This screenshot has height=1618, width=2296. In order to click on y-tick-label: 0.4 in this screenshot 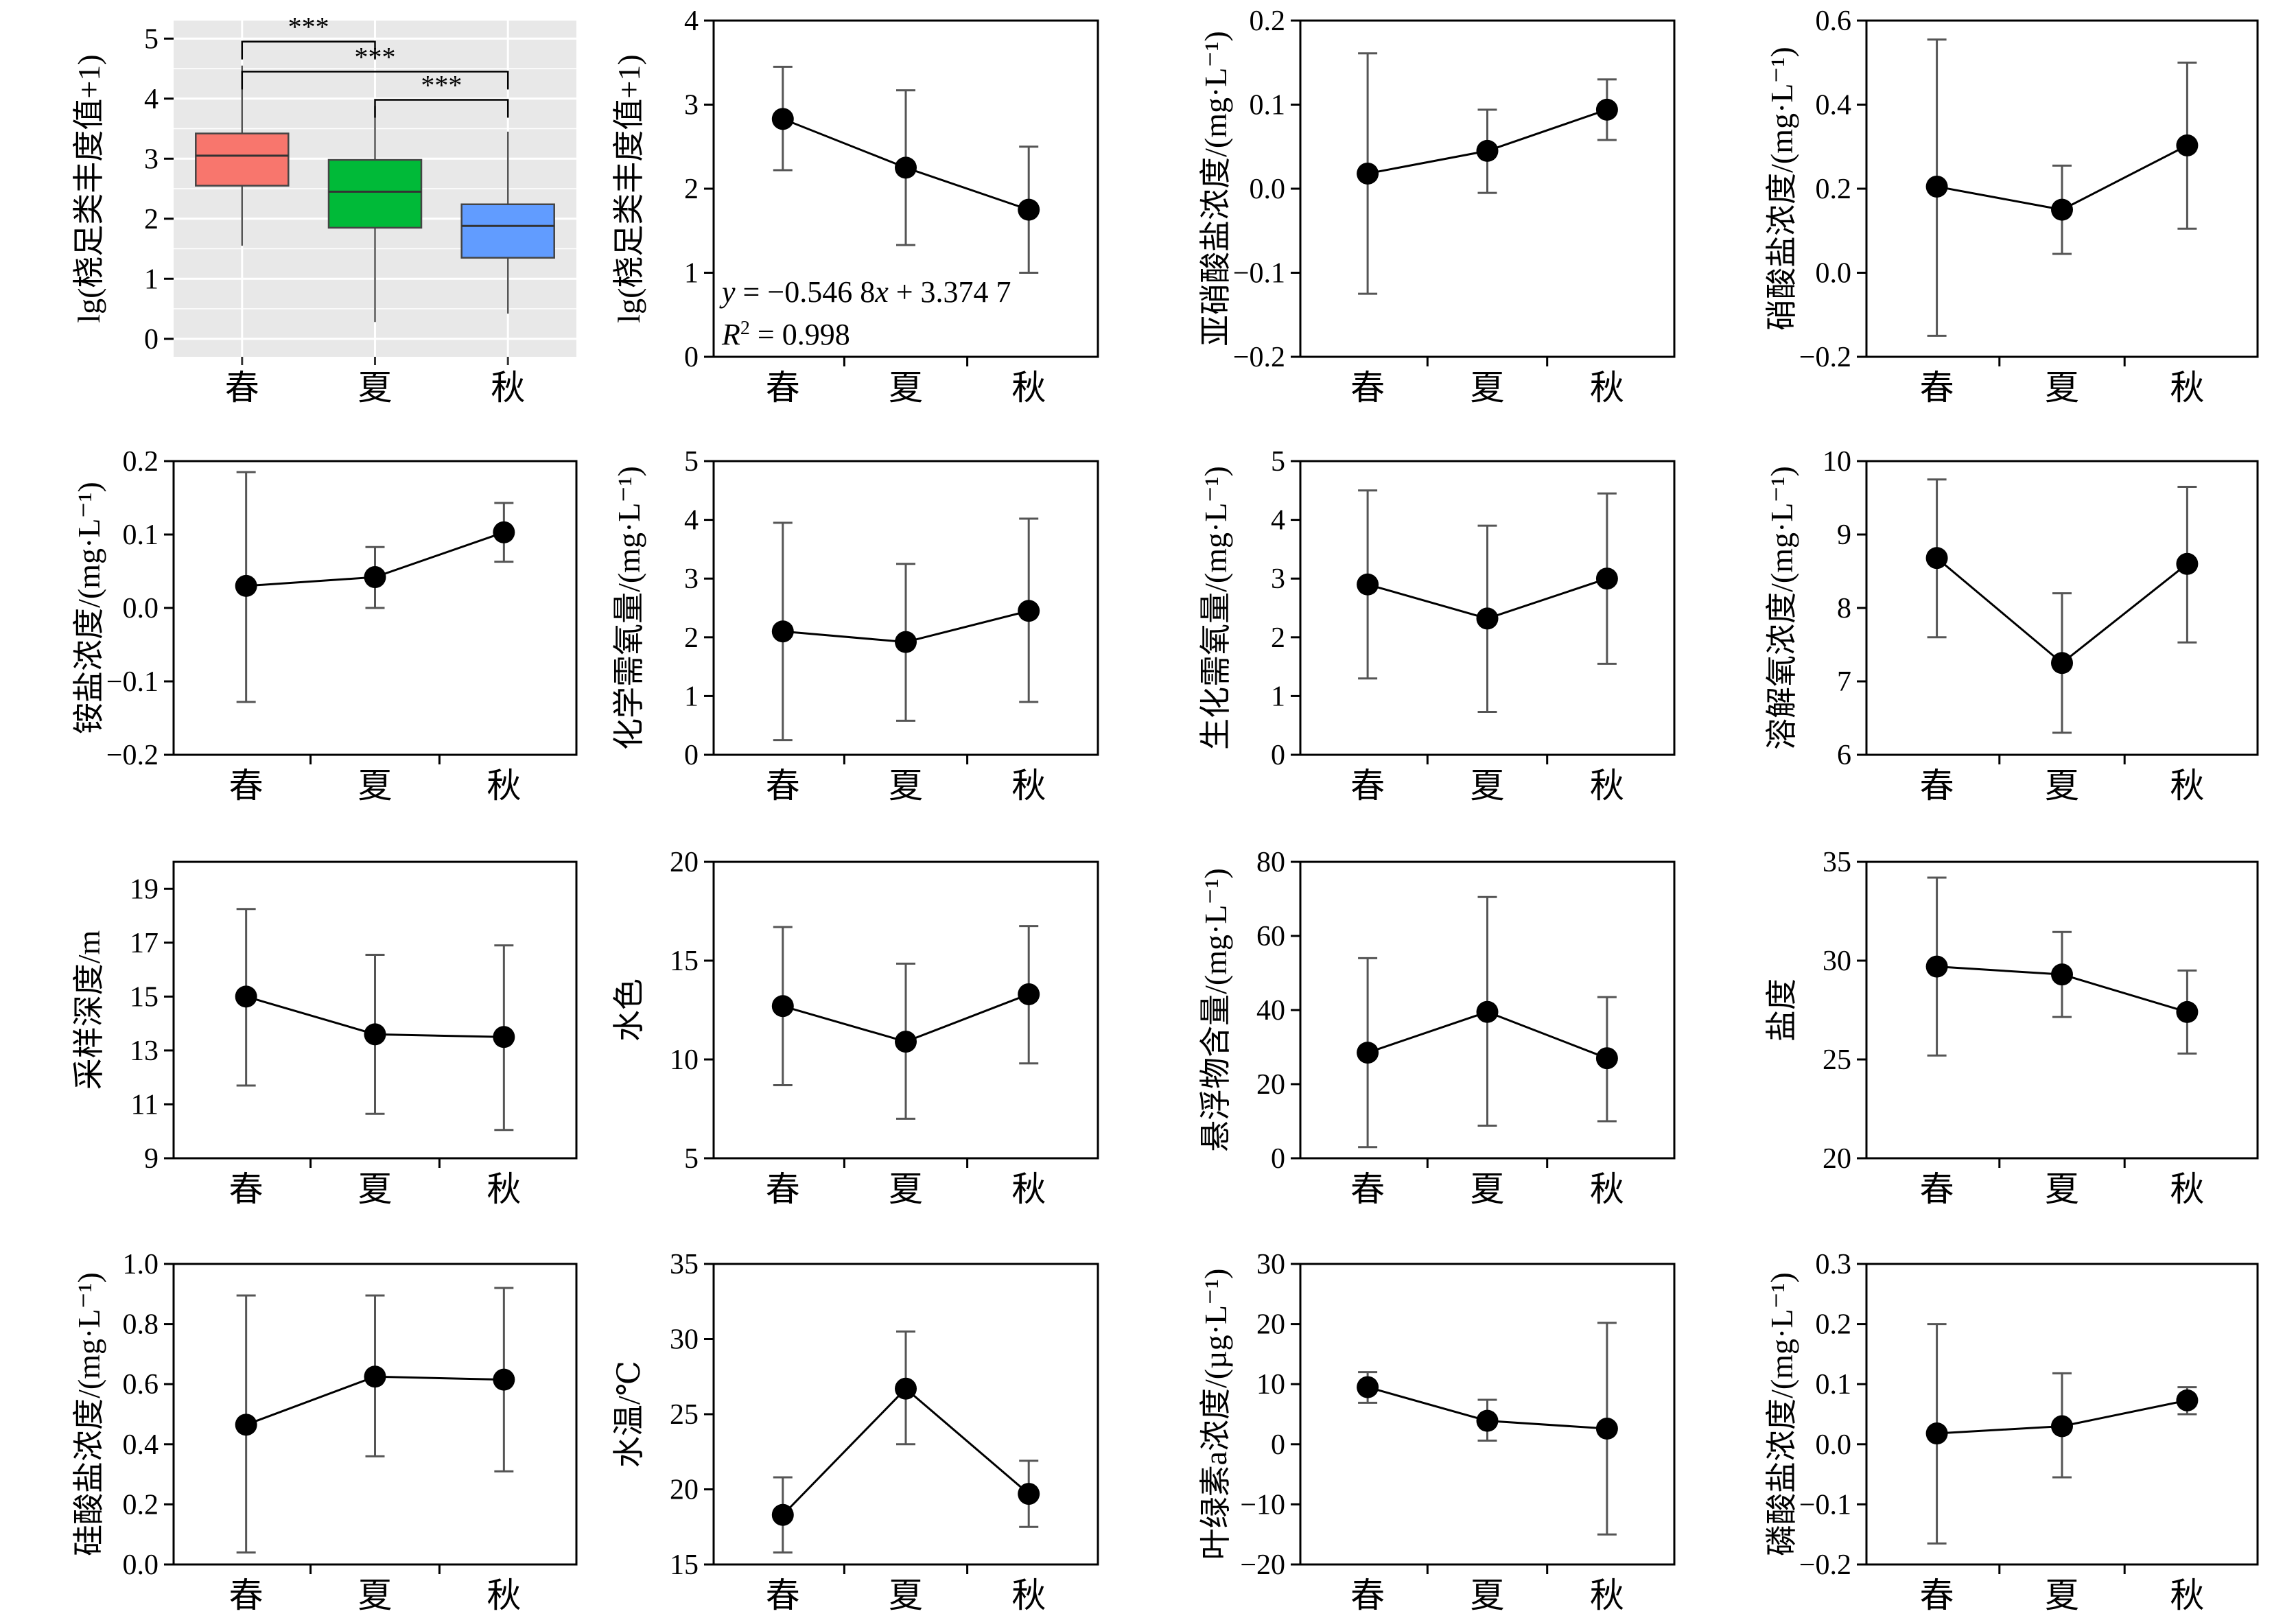, I will do `click(1834, 105)`.